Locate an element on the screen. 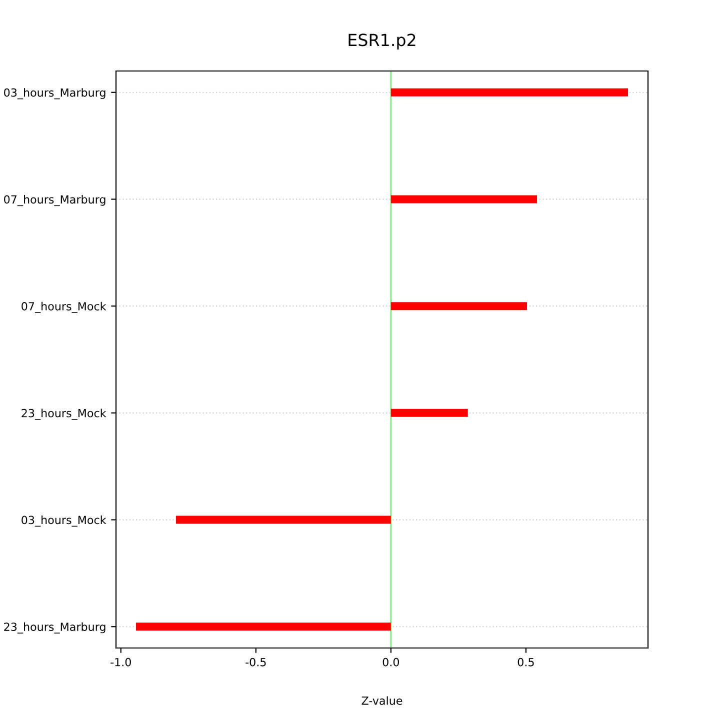  x-tick-label: 0.5 is located at coordinates (526, 662).